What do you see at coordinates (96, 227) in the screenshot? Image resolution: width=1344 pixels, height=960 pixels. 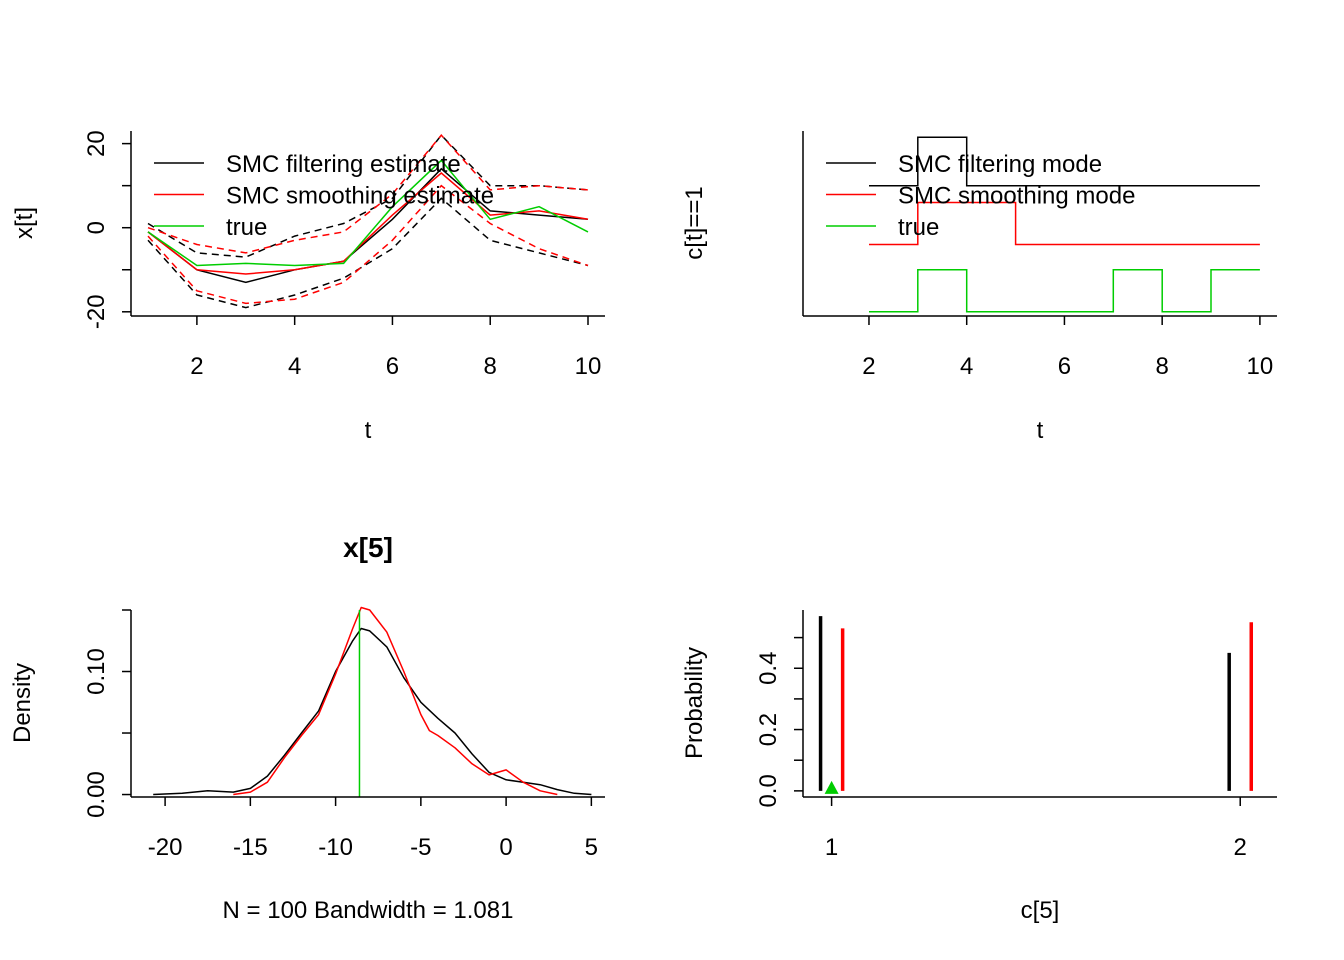 I see `y-tick-label: 0` at bounding box center [96, 227].